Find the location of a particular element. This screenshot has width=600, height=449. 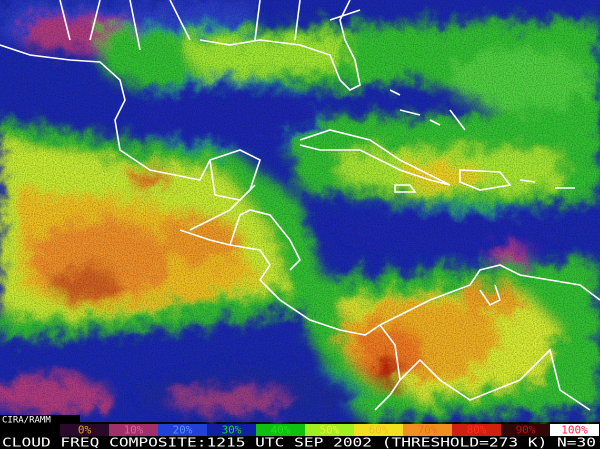

legend-label: 50% is located at coordinates (330, 430).